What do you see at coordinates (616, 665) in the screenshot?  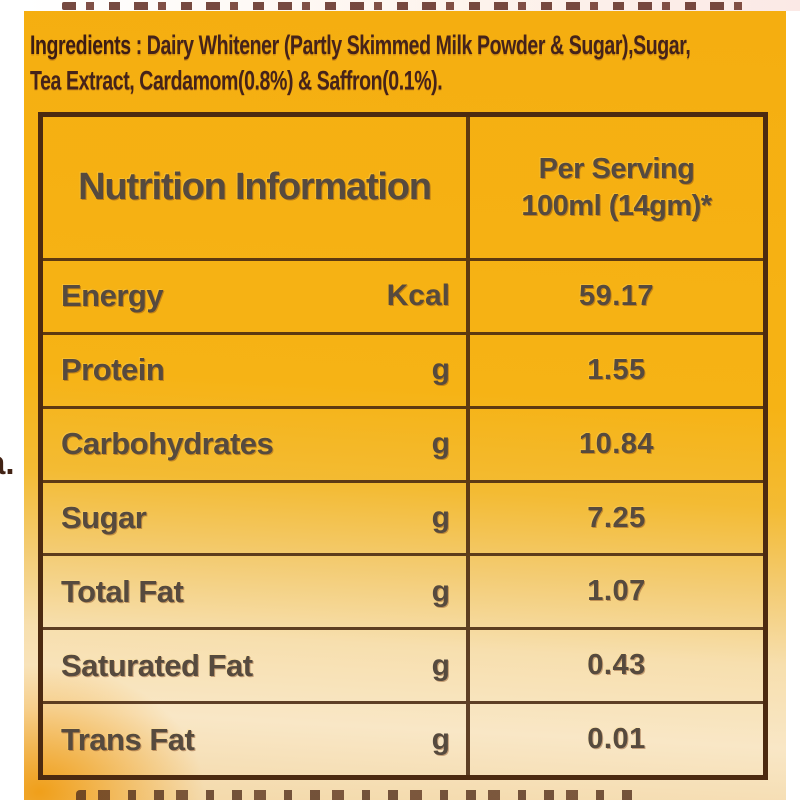 I see `nutrient-value: 0.43` at bounding box center [616, 665].